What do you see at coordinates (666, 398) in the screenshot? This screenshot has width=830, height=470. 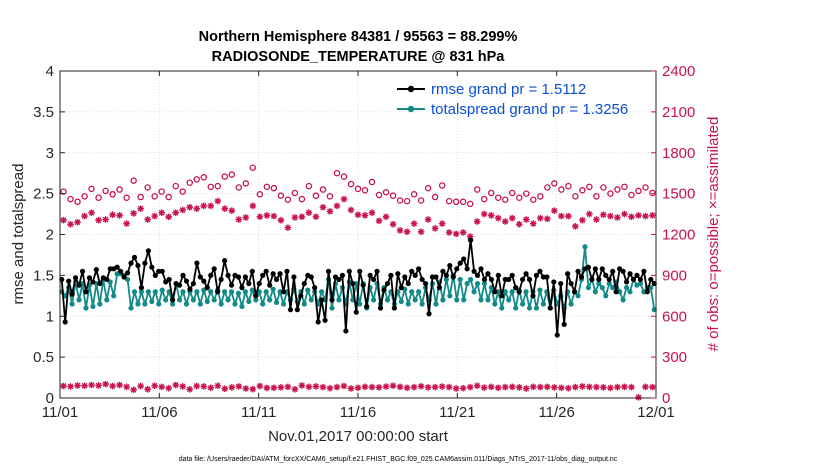 I see `y-right-tick-label: 0` at bounding box center [666, 398].